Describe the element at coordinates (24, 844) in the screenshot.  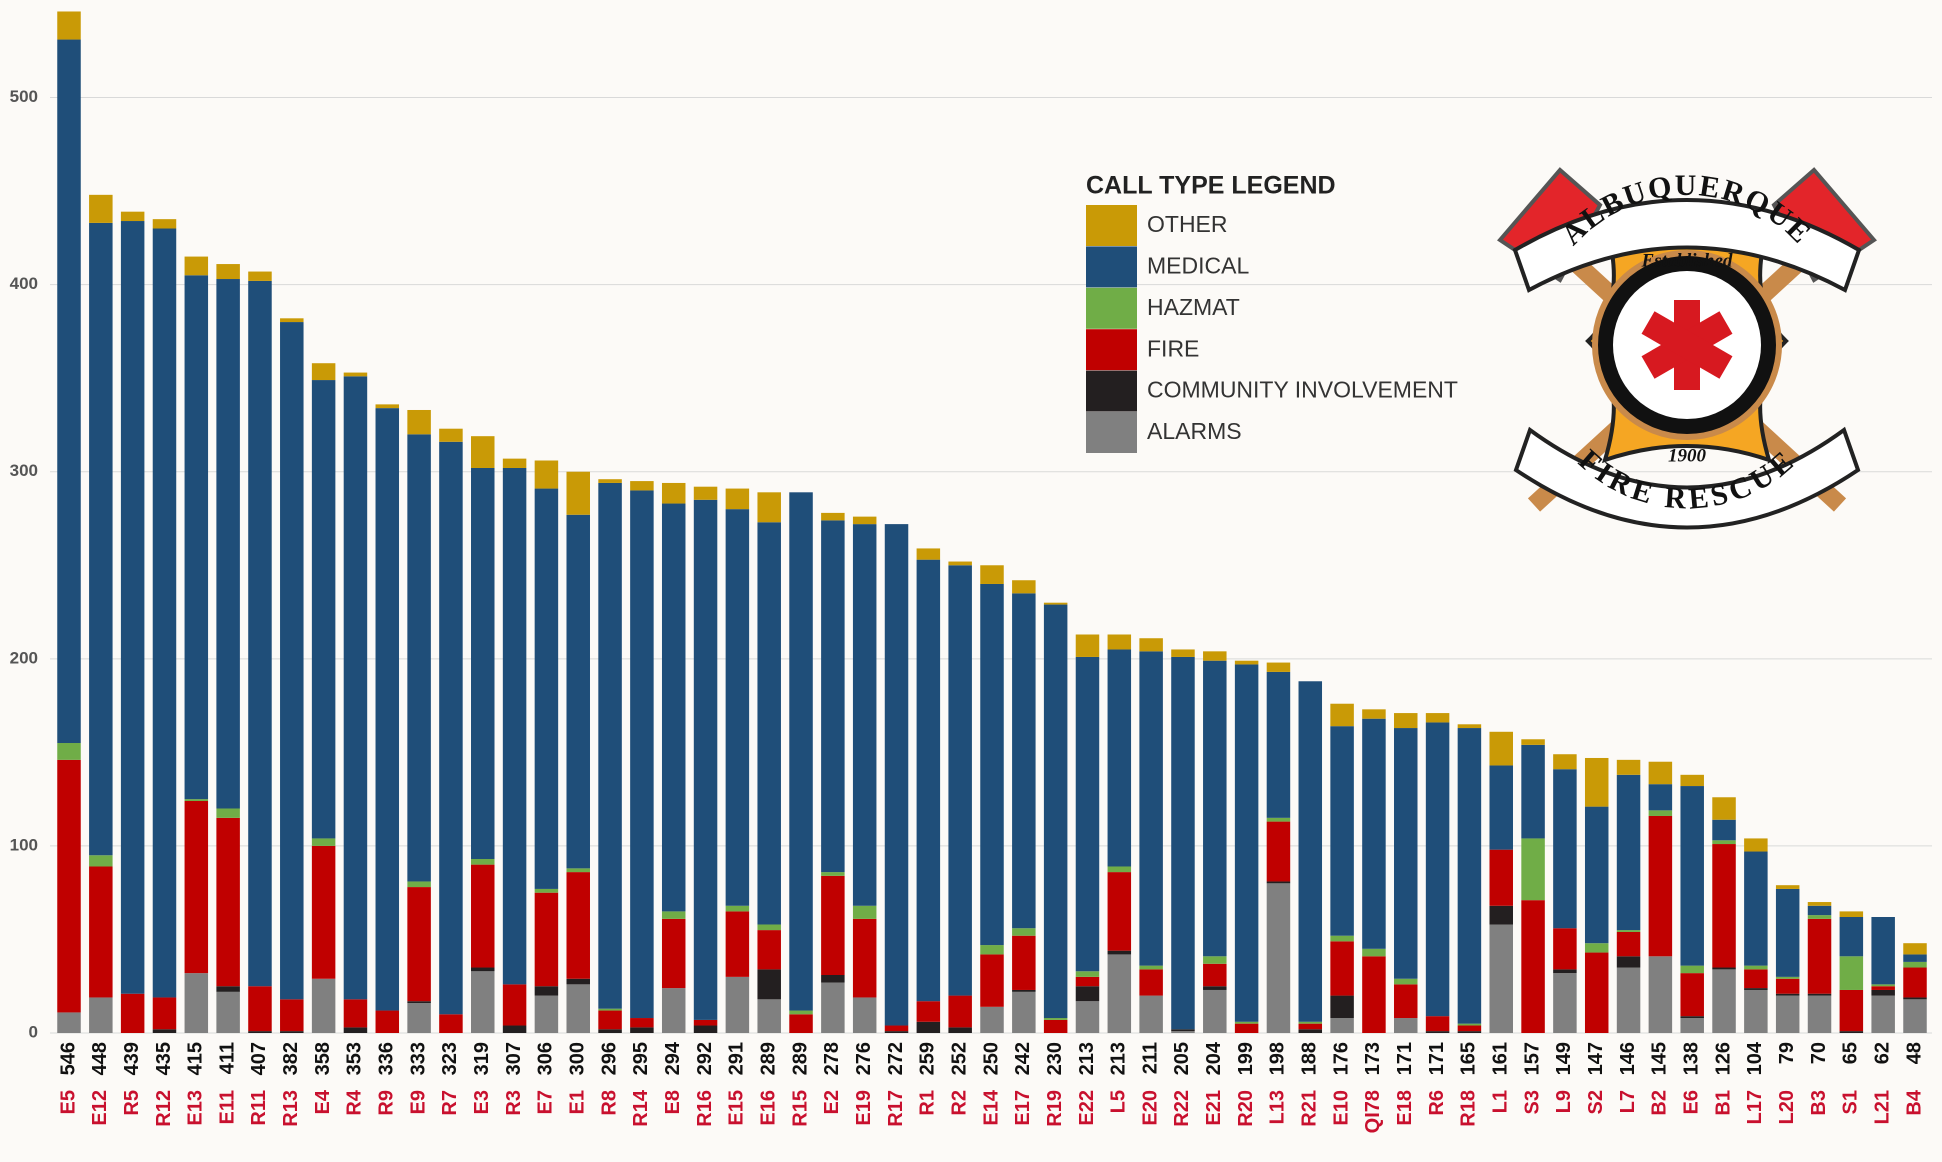
I see `y-tick-label: 100` at that location.